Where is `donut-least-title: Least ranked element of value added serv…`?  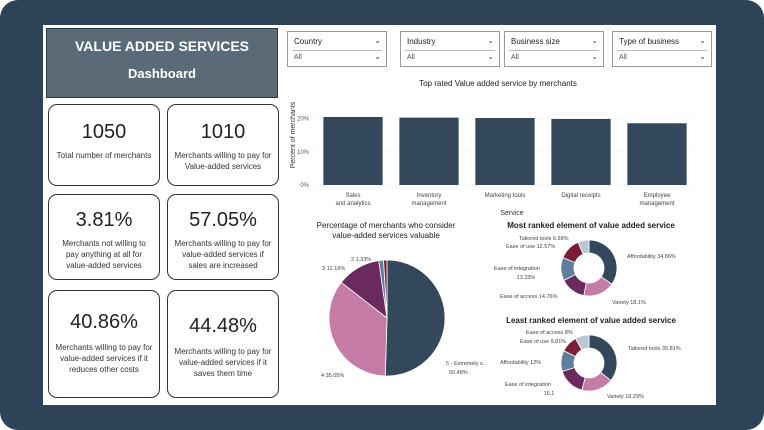
donut-least-title: Least ranked element of value added serv… is located at coordinates (591, 320).